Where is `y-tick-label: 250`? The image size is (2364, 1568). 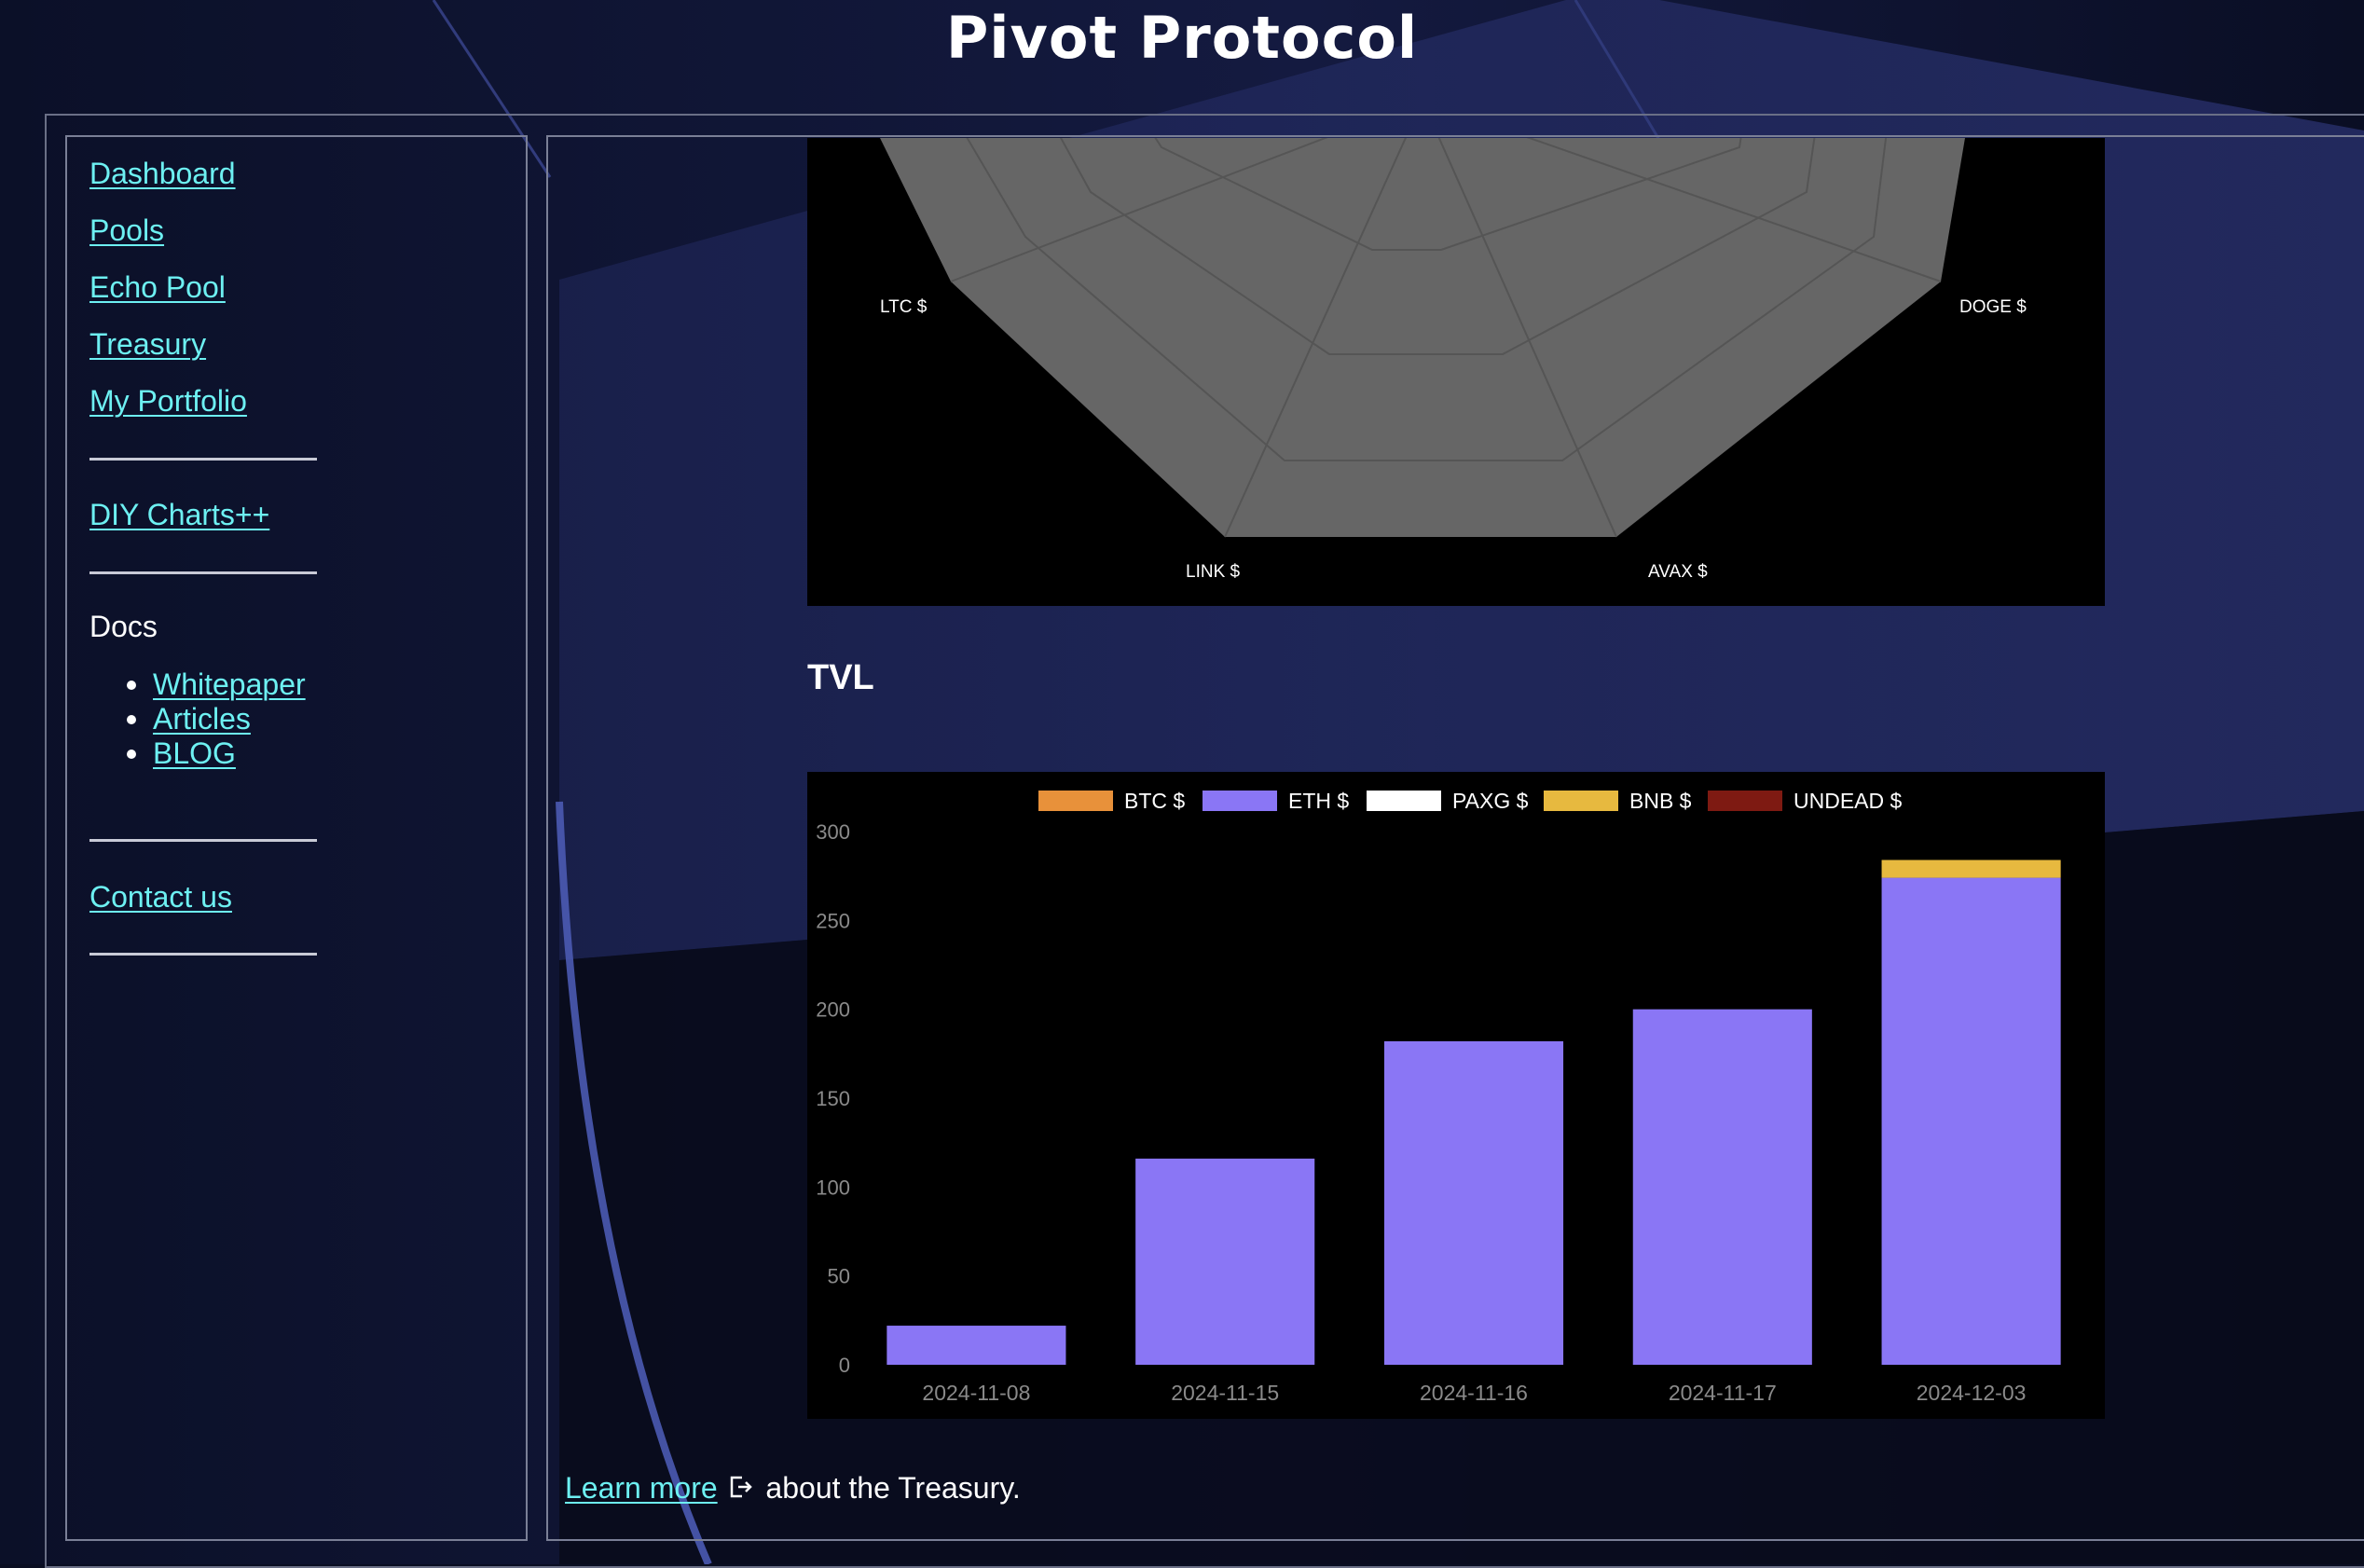 y-tick-label: 250 is located at coordinates (833, 920).